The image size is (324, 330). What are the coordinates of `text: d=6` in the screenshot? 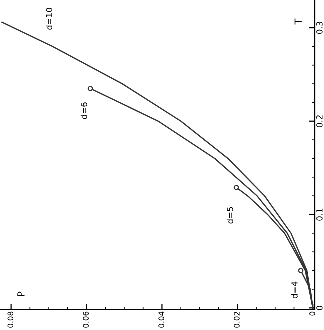 It's located at (84, 111).